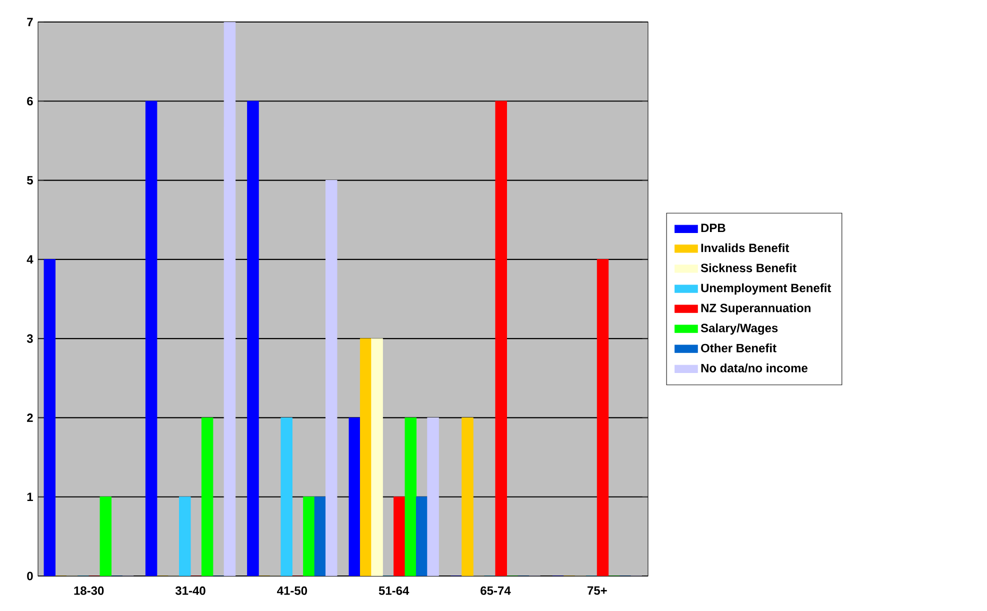  I want to click on legend-label: Salary/Wages, so click(739, 329).